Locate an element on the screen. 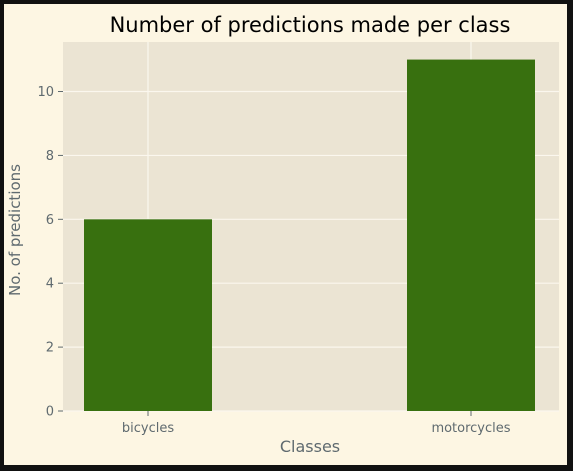  x-tick-label: motorcycles is located at coordinates (470, 428).